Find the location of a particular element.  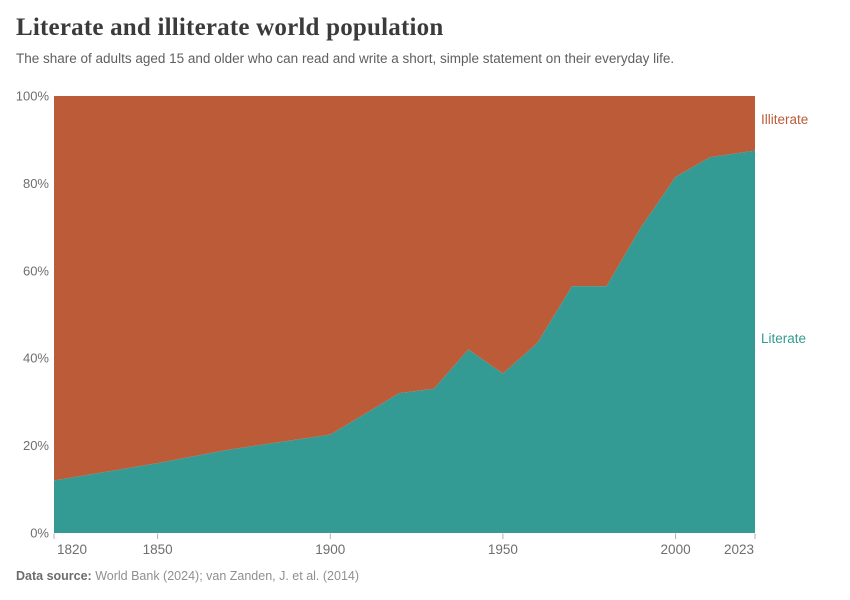

page-title: Literate and illiterate world population is located at coordinates (230, 27).